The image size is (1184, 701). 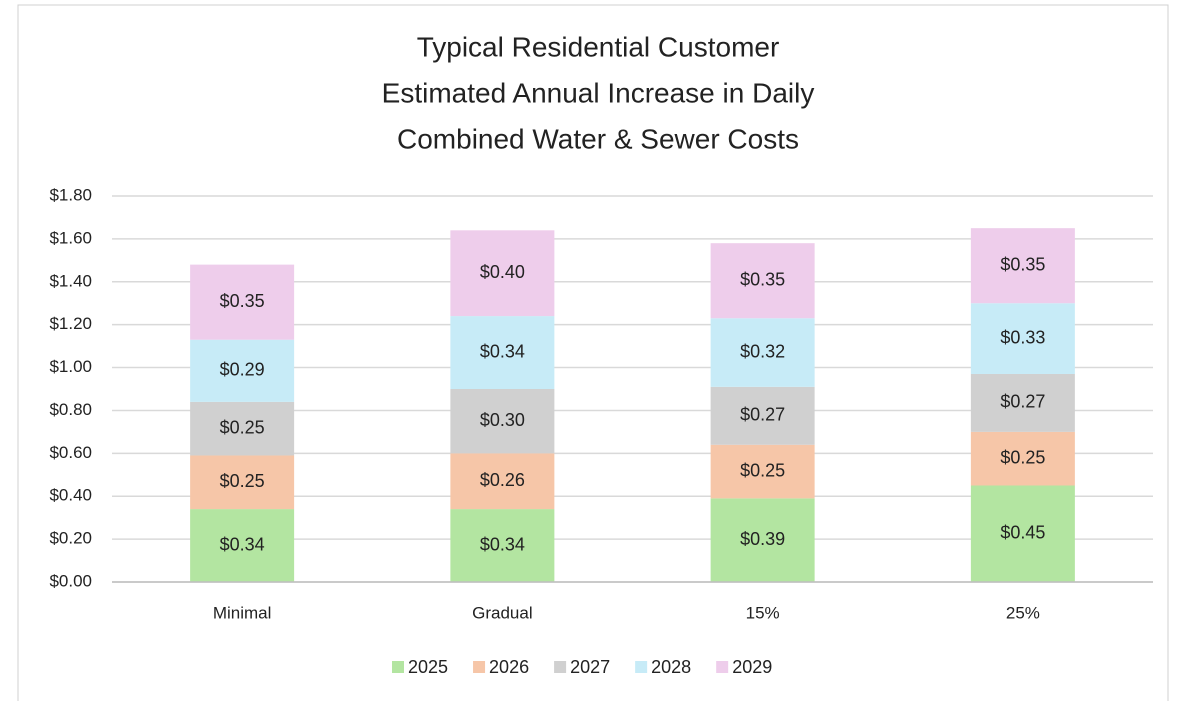 I want to click on data-label: $0.39, so click(x=762, y=539).